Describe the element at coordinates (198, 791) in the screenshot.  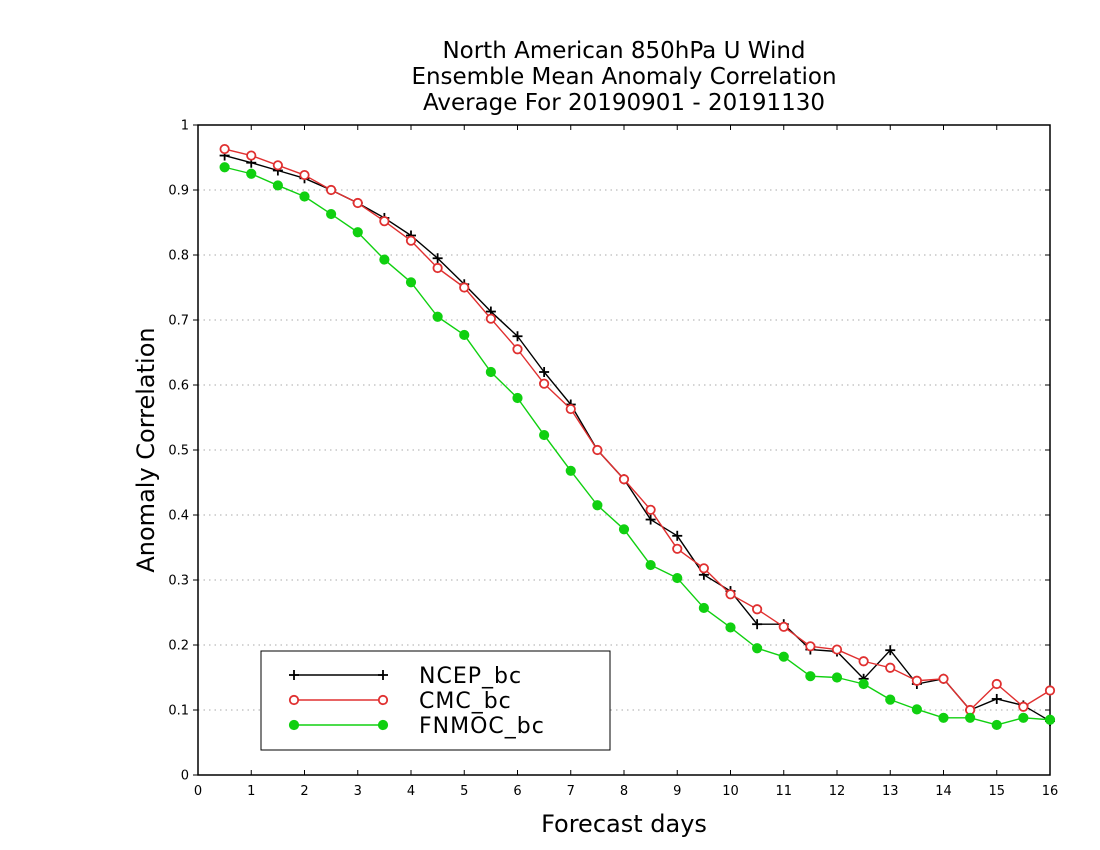
I see `x-tick-label: 0` at that location.